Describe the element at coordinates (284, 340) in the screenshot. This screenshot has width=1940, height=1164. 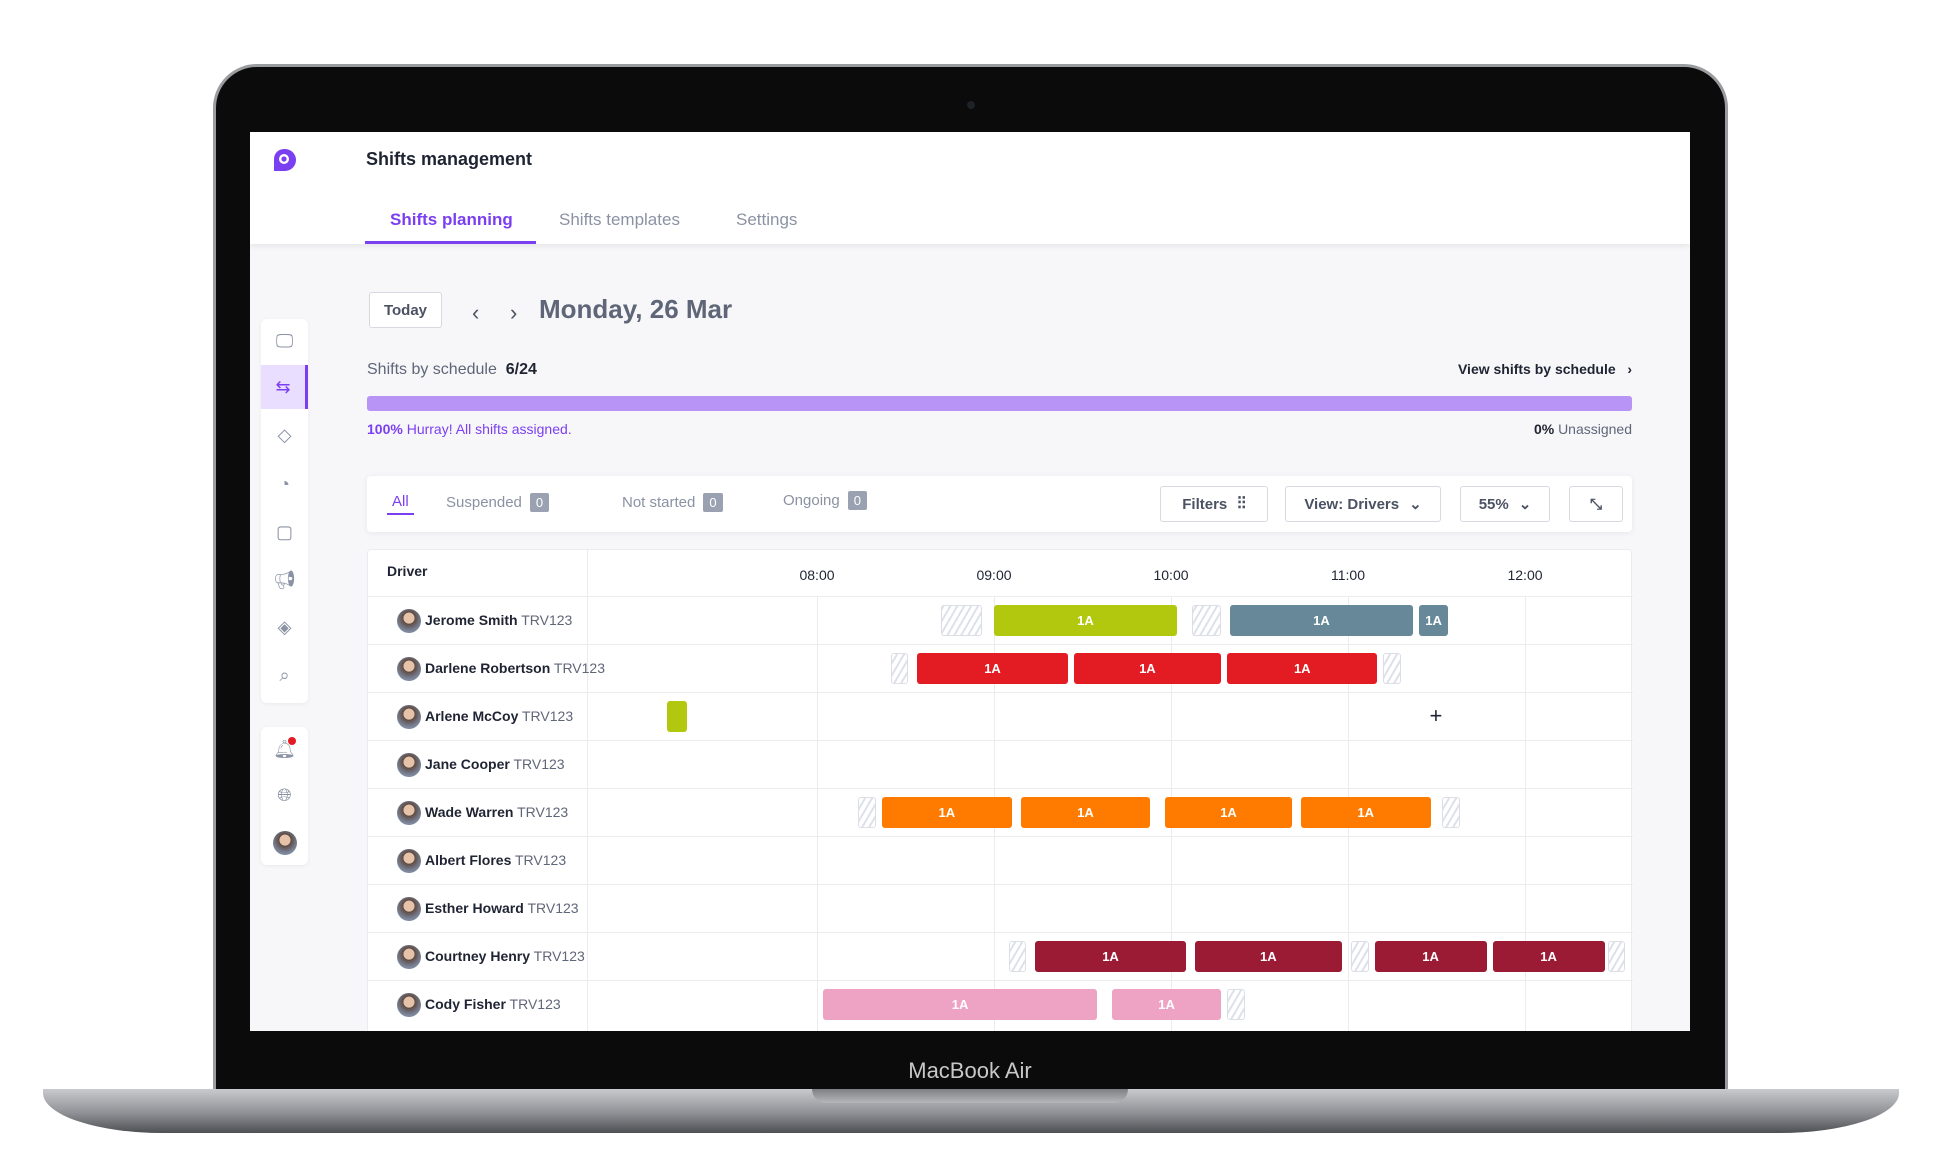
I see `monitor-signal-icon: 🖵` at that location.